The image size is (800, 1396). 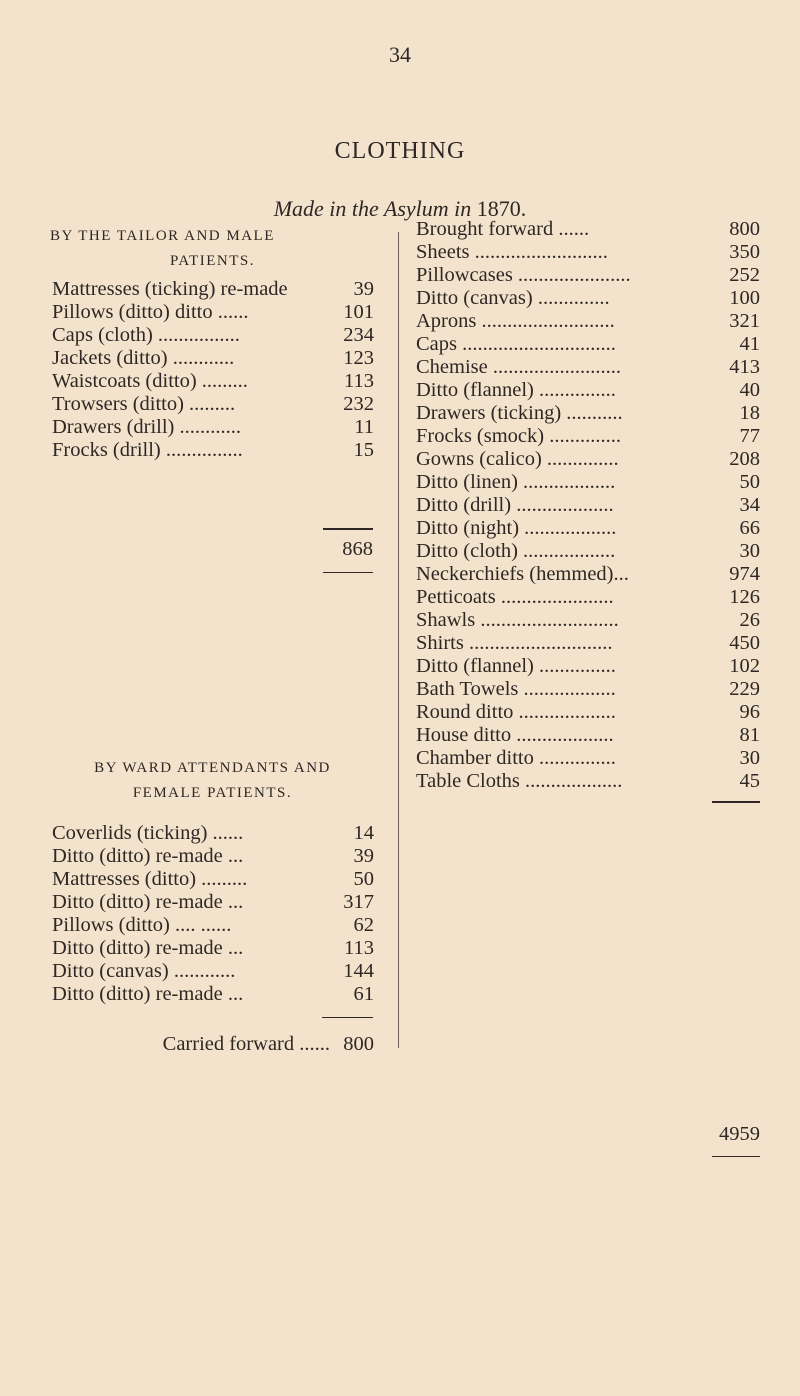 I want to click on item-value: 77, so click(x=750, y=436).